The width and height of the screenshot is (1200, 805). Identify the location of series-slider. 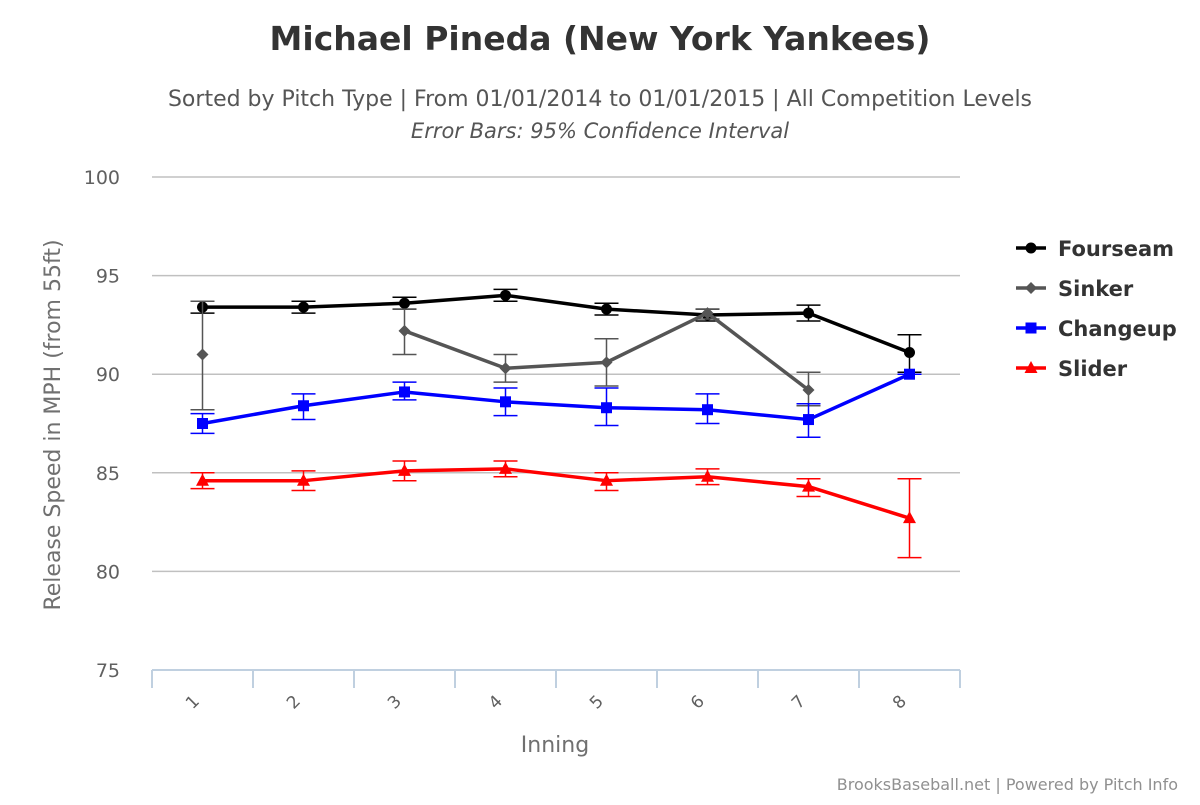
(556, 509).